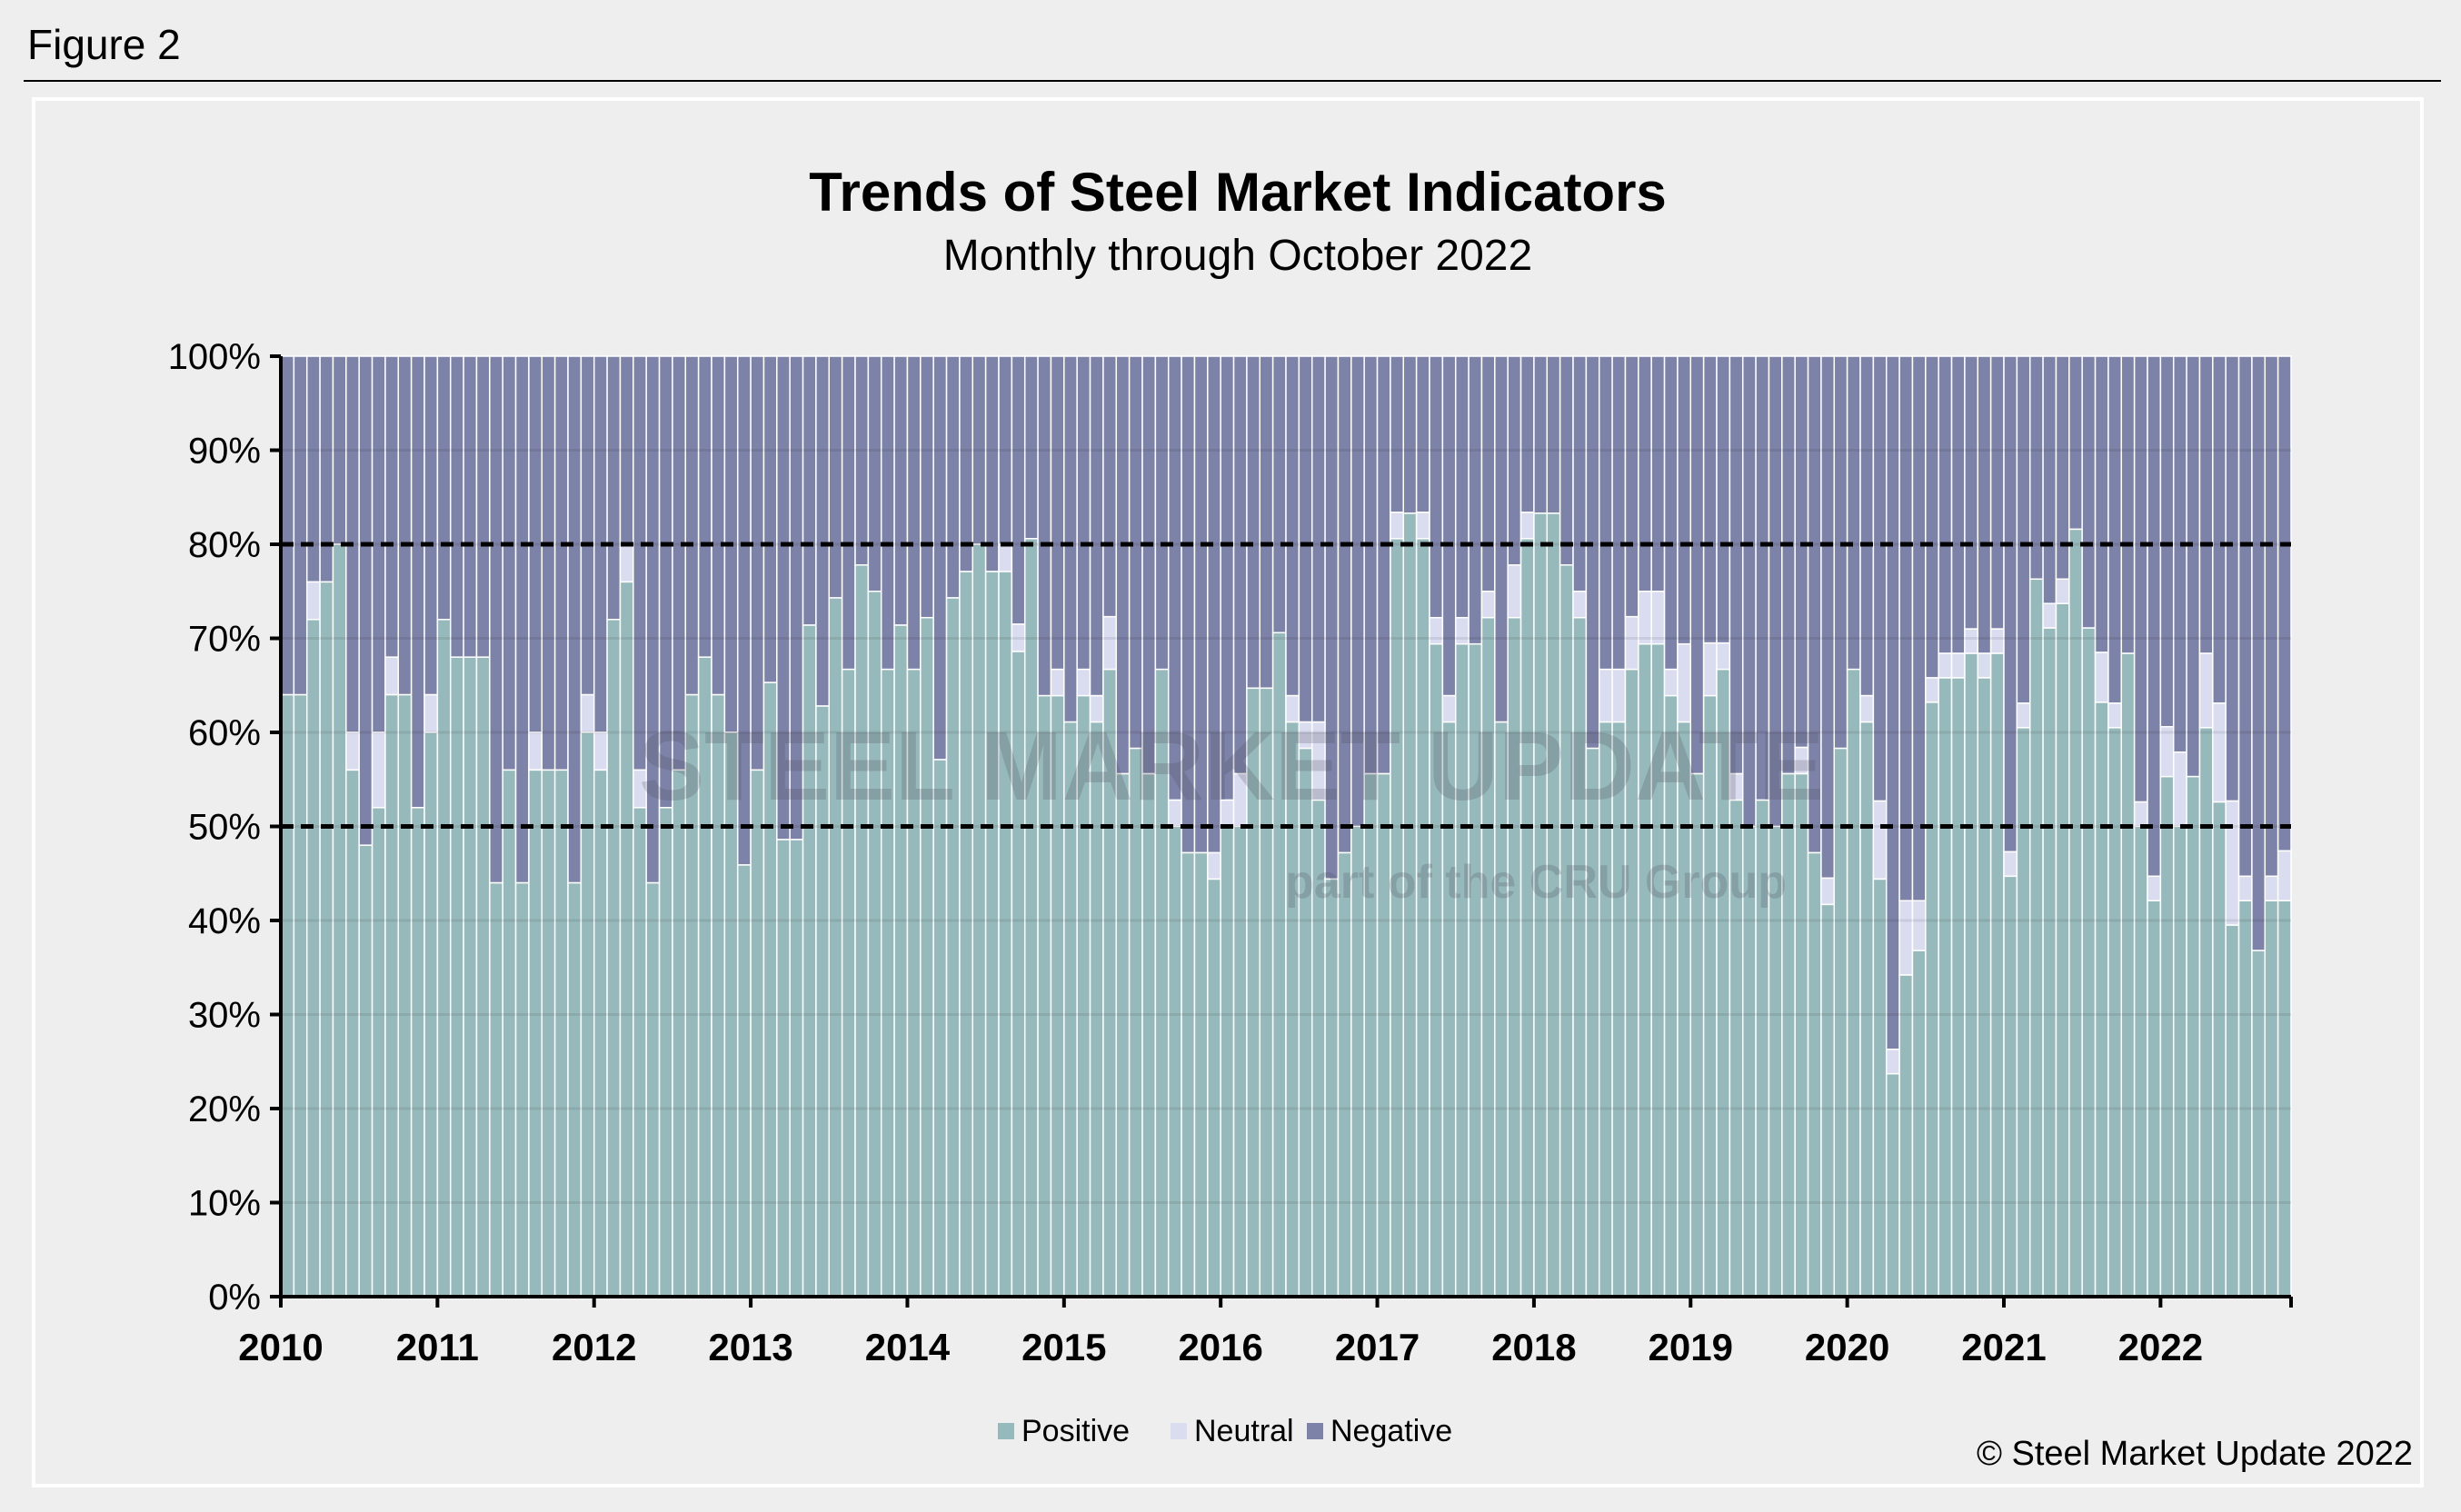 Image resolution: width=2461 pixels, height=1512 pixels. What do you see at coordinates (1238, 192) in the screenshot?
I see `chart-title: Trends of Steel Market Indicators` at bounding box center [1238, 192].